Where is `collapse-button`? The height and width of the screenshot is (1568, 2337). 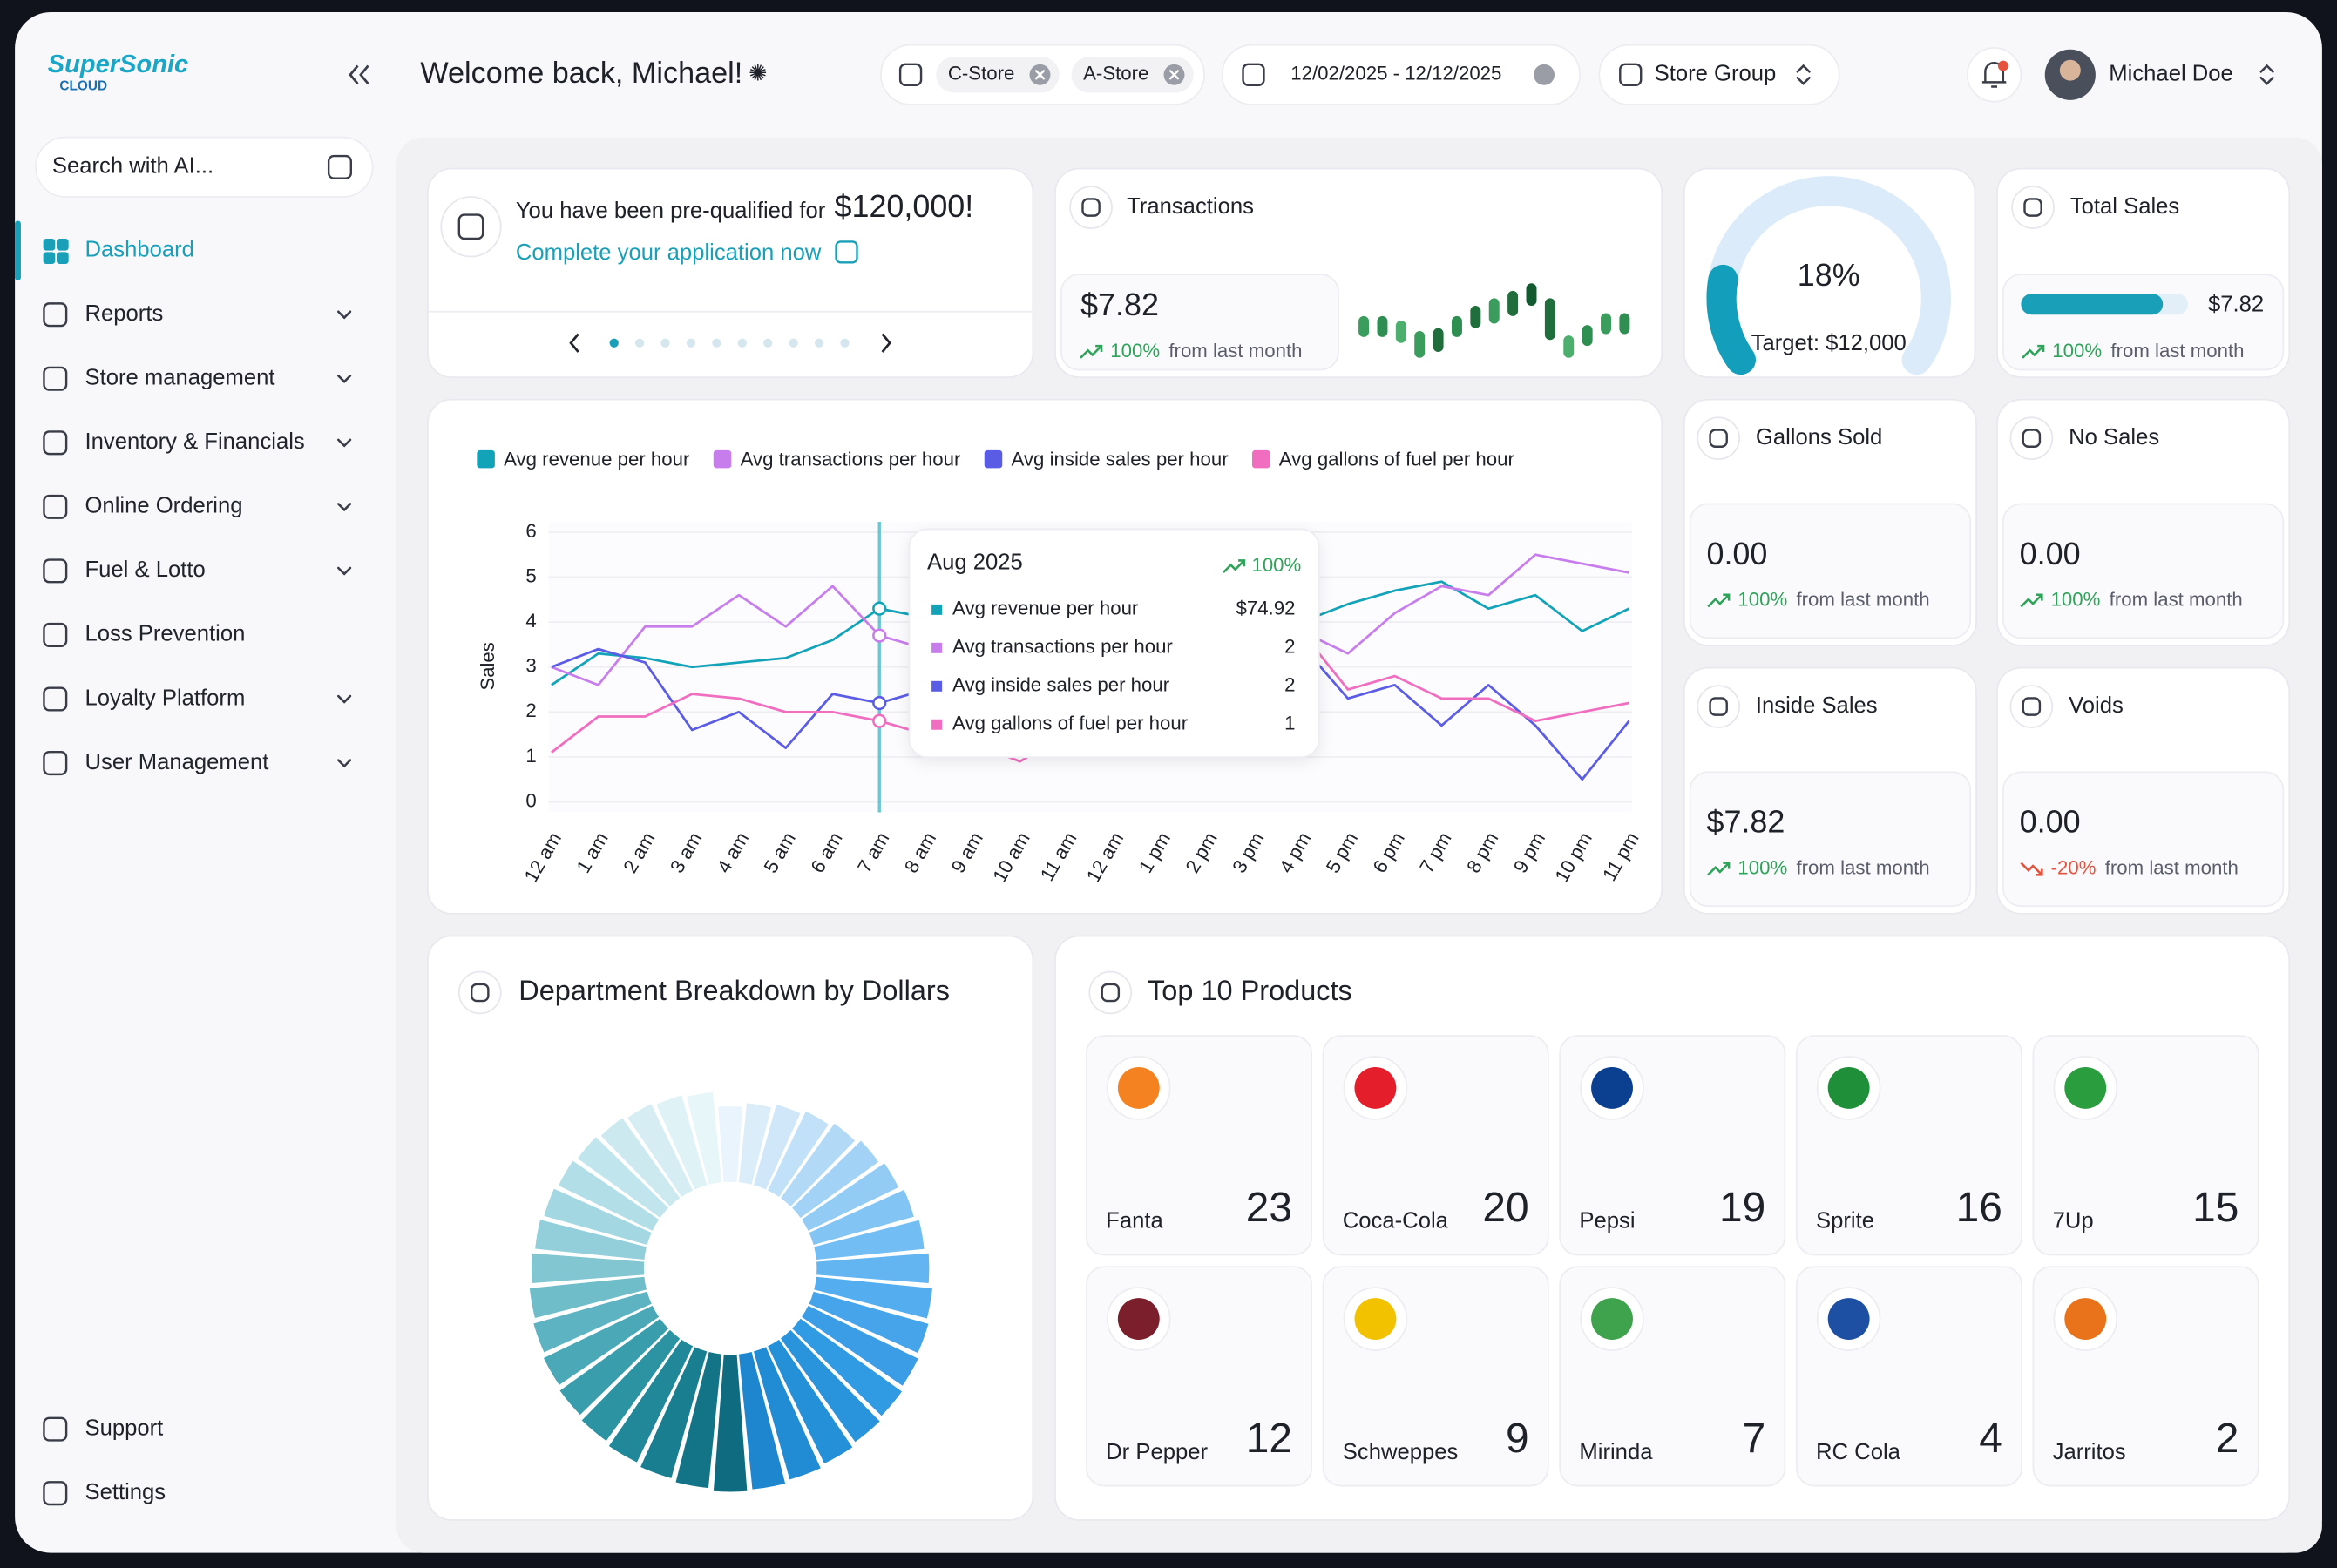
collapse-button is located at coordinates (359, 74).